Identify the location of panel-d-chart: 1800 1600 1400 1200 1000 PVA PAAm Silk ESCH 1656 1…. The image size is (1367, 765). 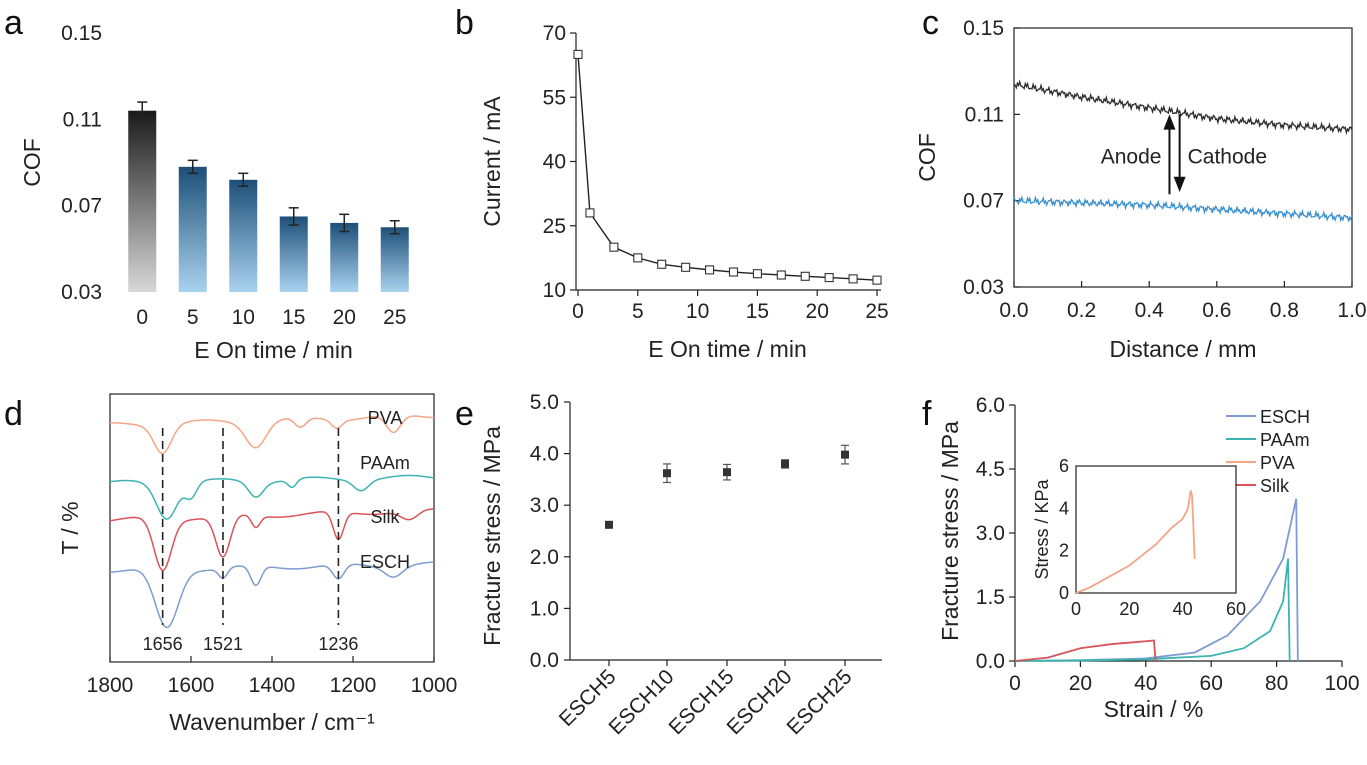
(257, 564).